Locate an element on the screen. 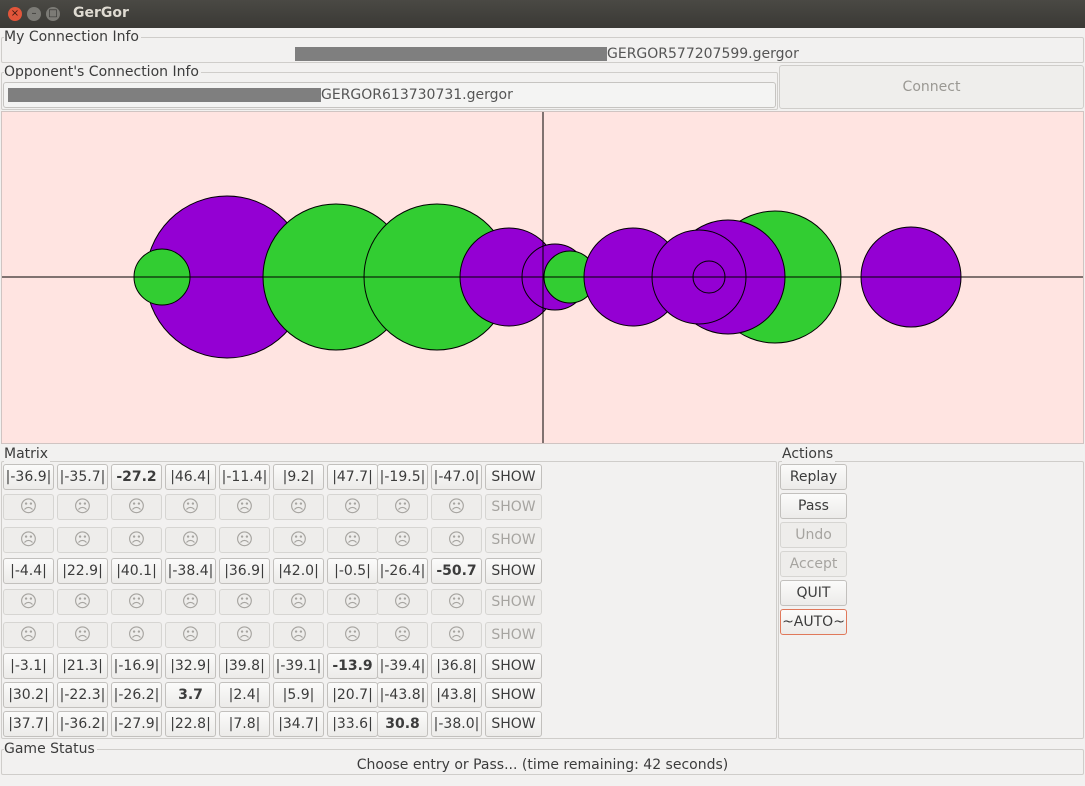 This screenshot has width=1085, height=786. matrix-cell: |-36.9| is located at coordinates (28, 477).